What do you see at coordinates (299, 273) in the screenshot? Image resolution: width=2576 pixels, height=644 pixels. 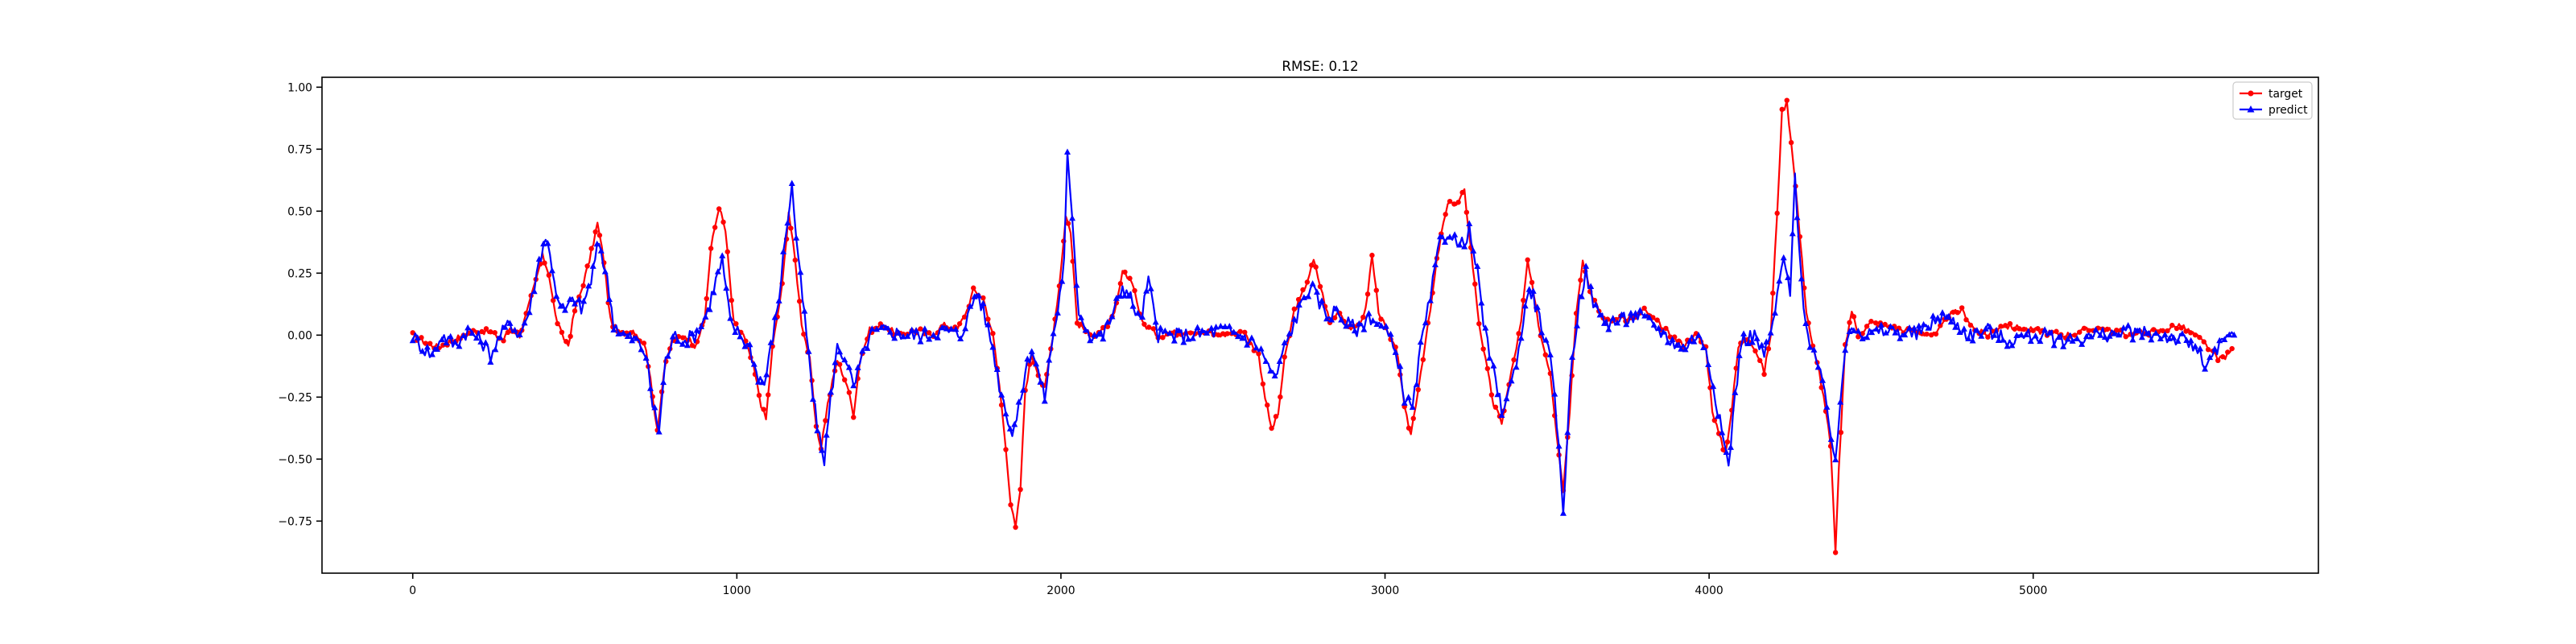 I see `y-tick-label: 0.25` at bounding box center [299, 273].